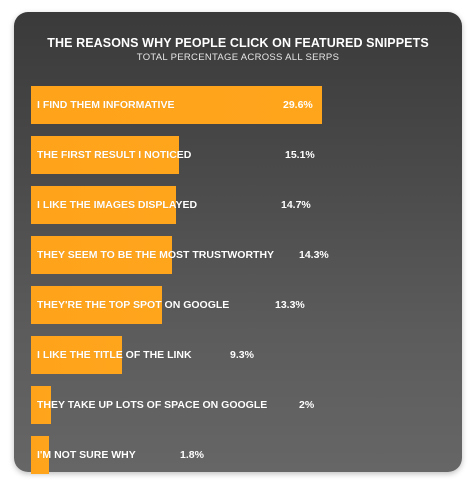 The height and width of the screenshot is (482, 474). Describe the element at coordinates (300, 155) in the screenshot. I see `bar-value-label: 15.1%` at that location.